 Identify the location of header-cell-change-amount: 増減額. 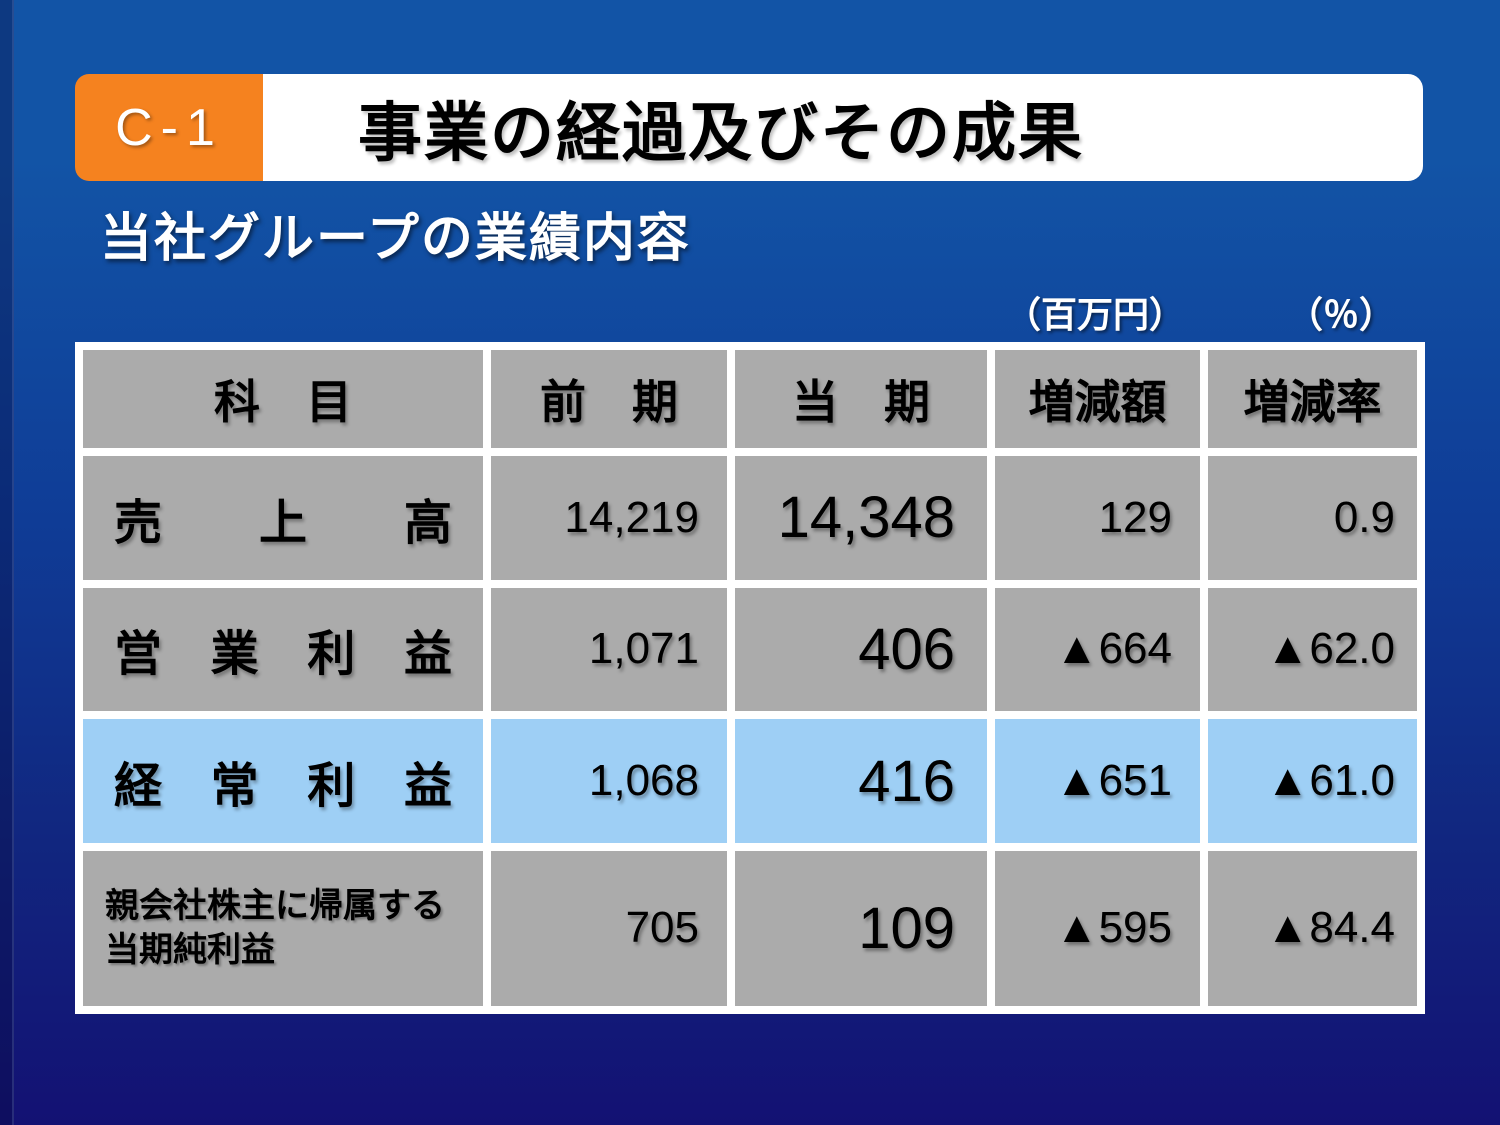
(1097, 399).